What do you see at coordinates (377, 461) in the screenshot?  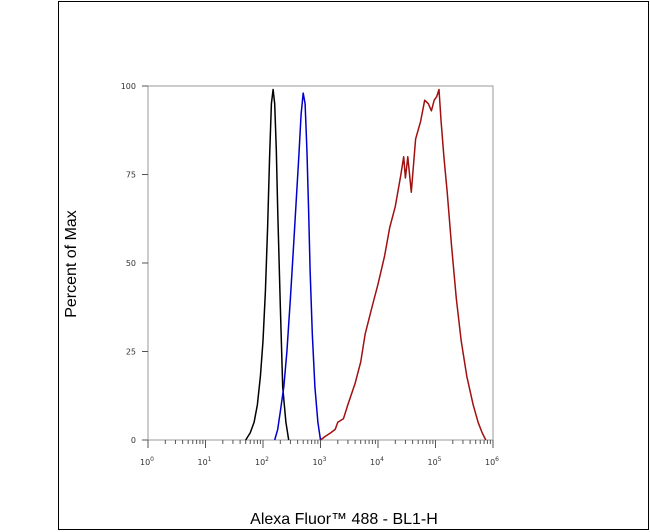 I see `x-tick-label: 10⁴` at bounding box center [377, 461].